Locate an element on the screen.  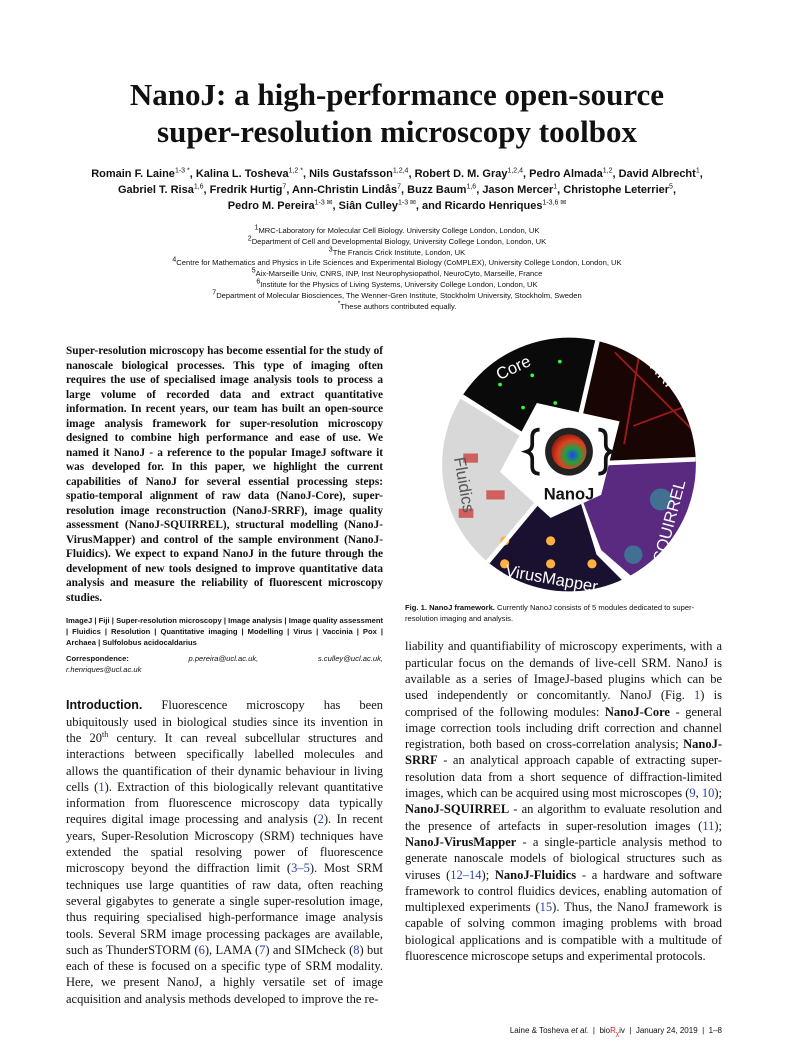
correspondence-label: Correspondence: is located at coordinates (97, 659).